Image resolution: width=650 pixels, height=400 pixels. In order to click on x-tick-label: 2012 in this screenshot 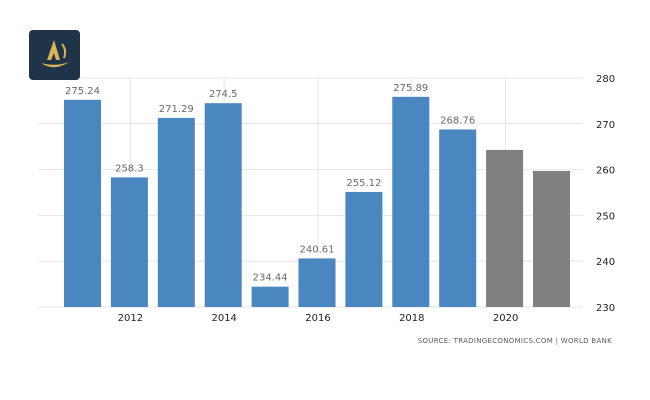, I will do `click(130, 318)`.